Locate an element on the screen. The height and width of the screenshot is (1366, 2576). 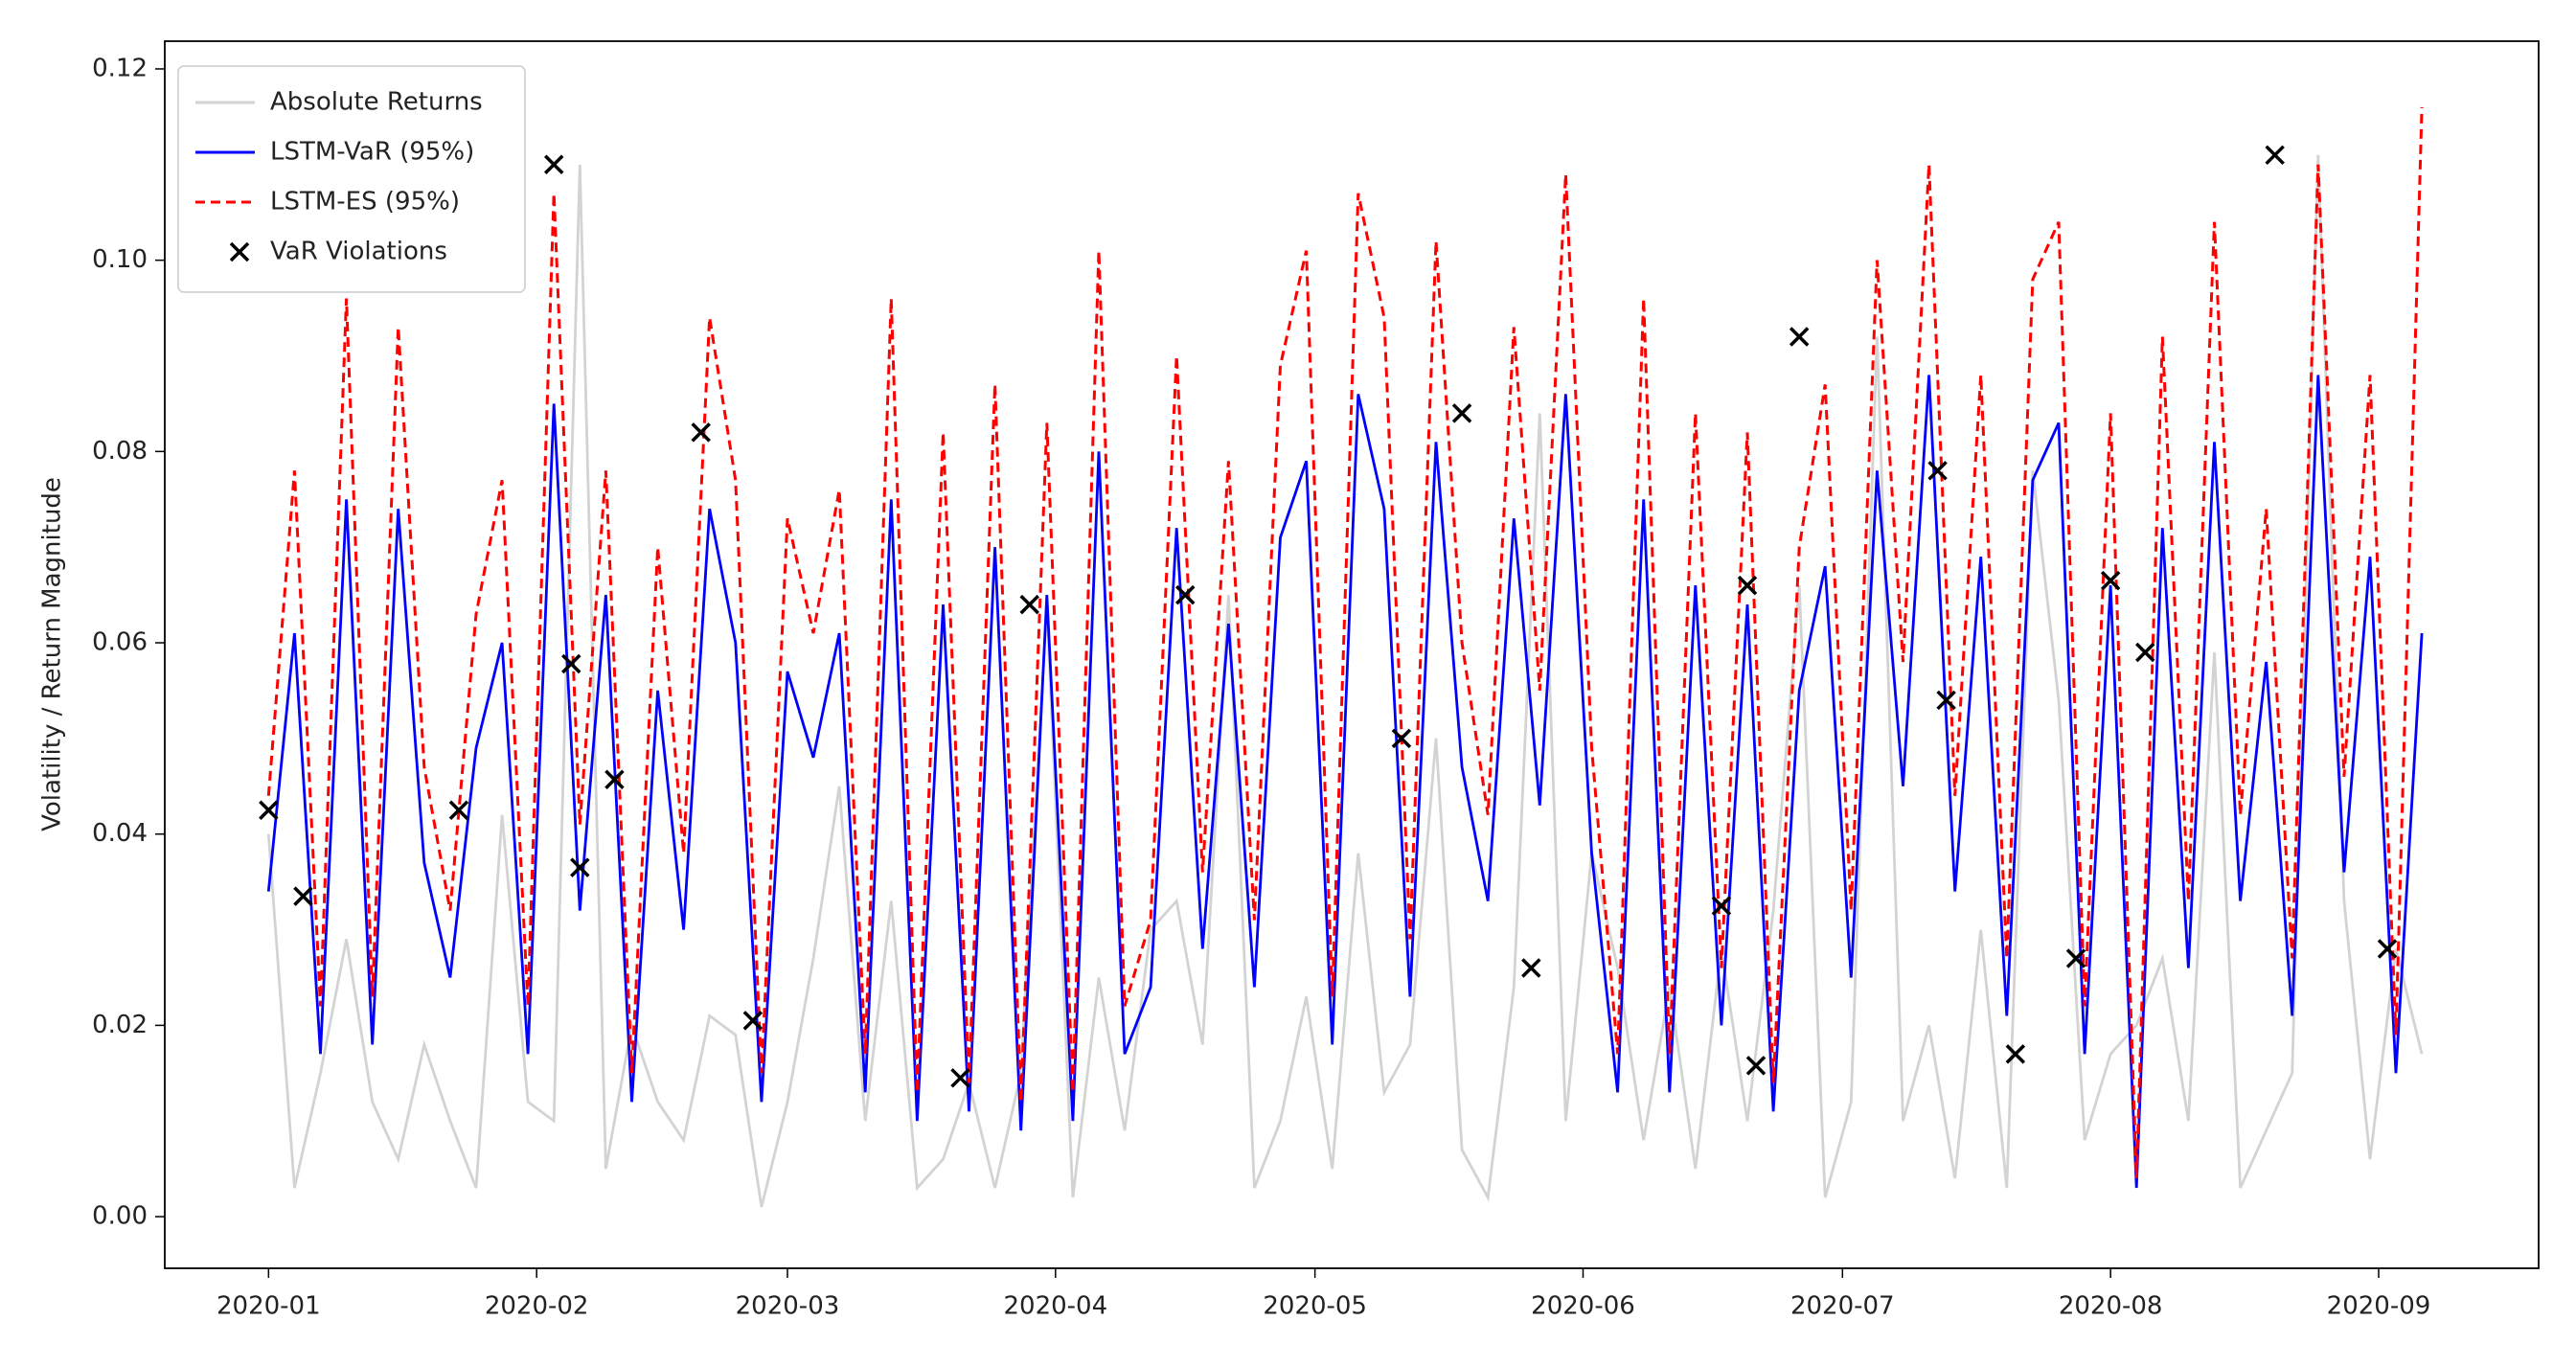
x-tick-label: 2020-03 is located at coordinates (788, 1306).